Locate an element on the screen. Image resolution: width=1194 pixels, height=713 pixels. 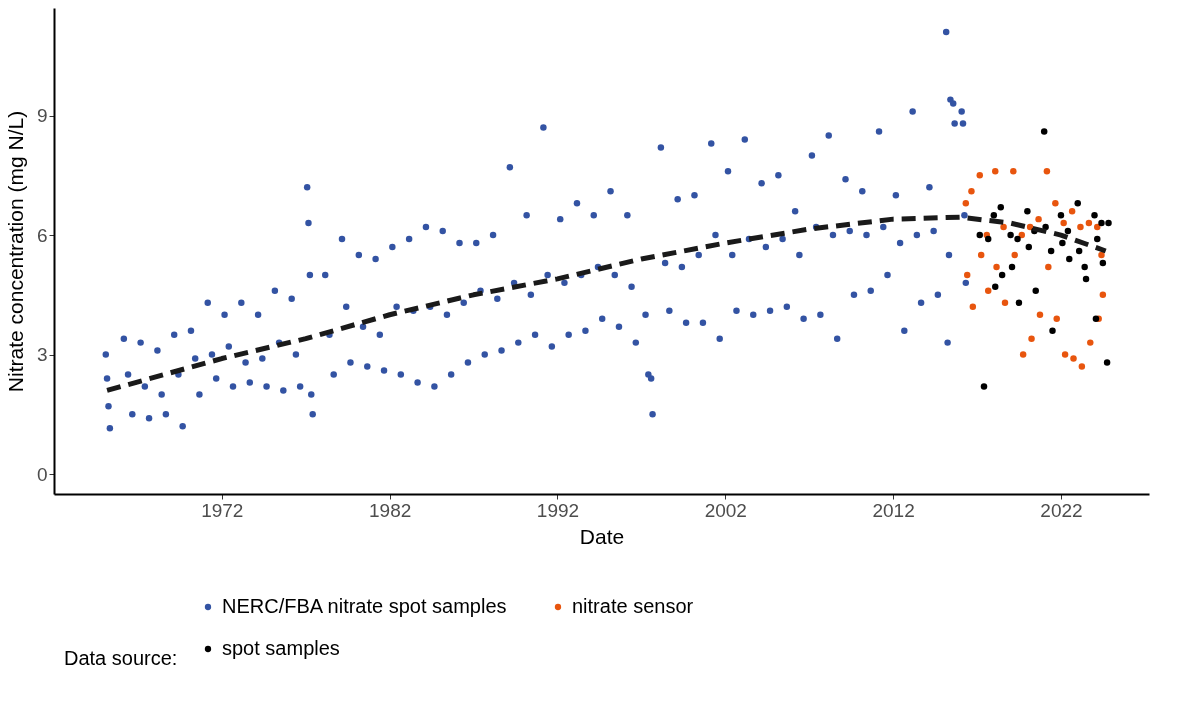
legend-label: NERC/FBA nitrate spot samples is located at coordinates (364, 606).